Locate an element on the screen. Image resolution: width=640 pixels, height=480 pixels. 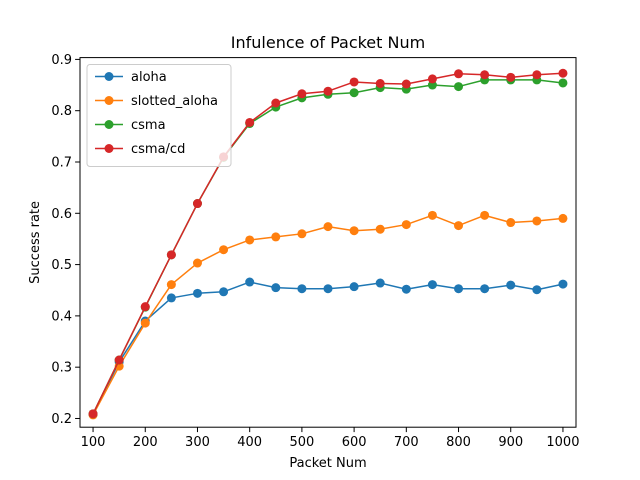
x-tick-label: 1000 is located at coordinates (562, 442).